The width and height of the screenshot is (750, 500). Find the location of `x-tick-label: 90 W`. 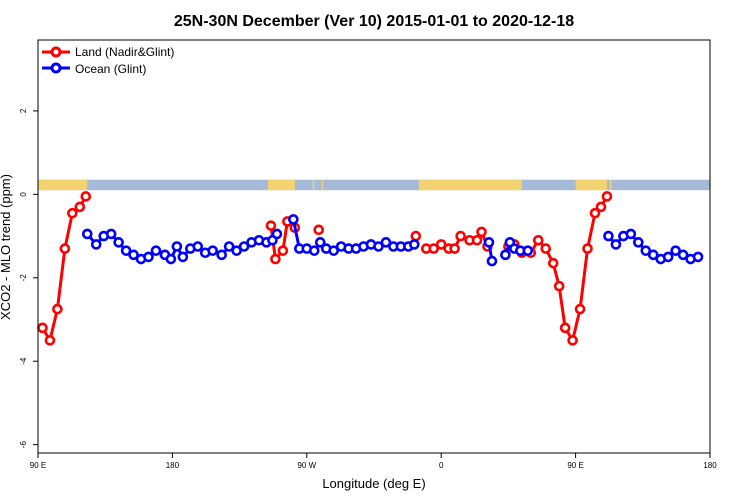

x-tick-label: 90 W is located at coordinates (306, 465).